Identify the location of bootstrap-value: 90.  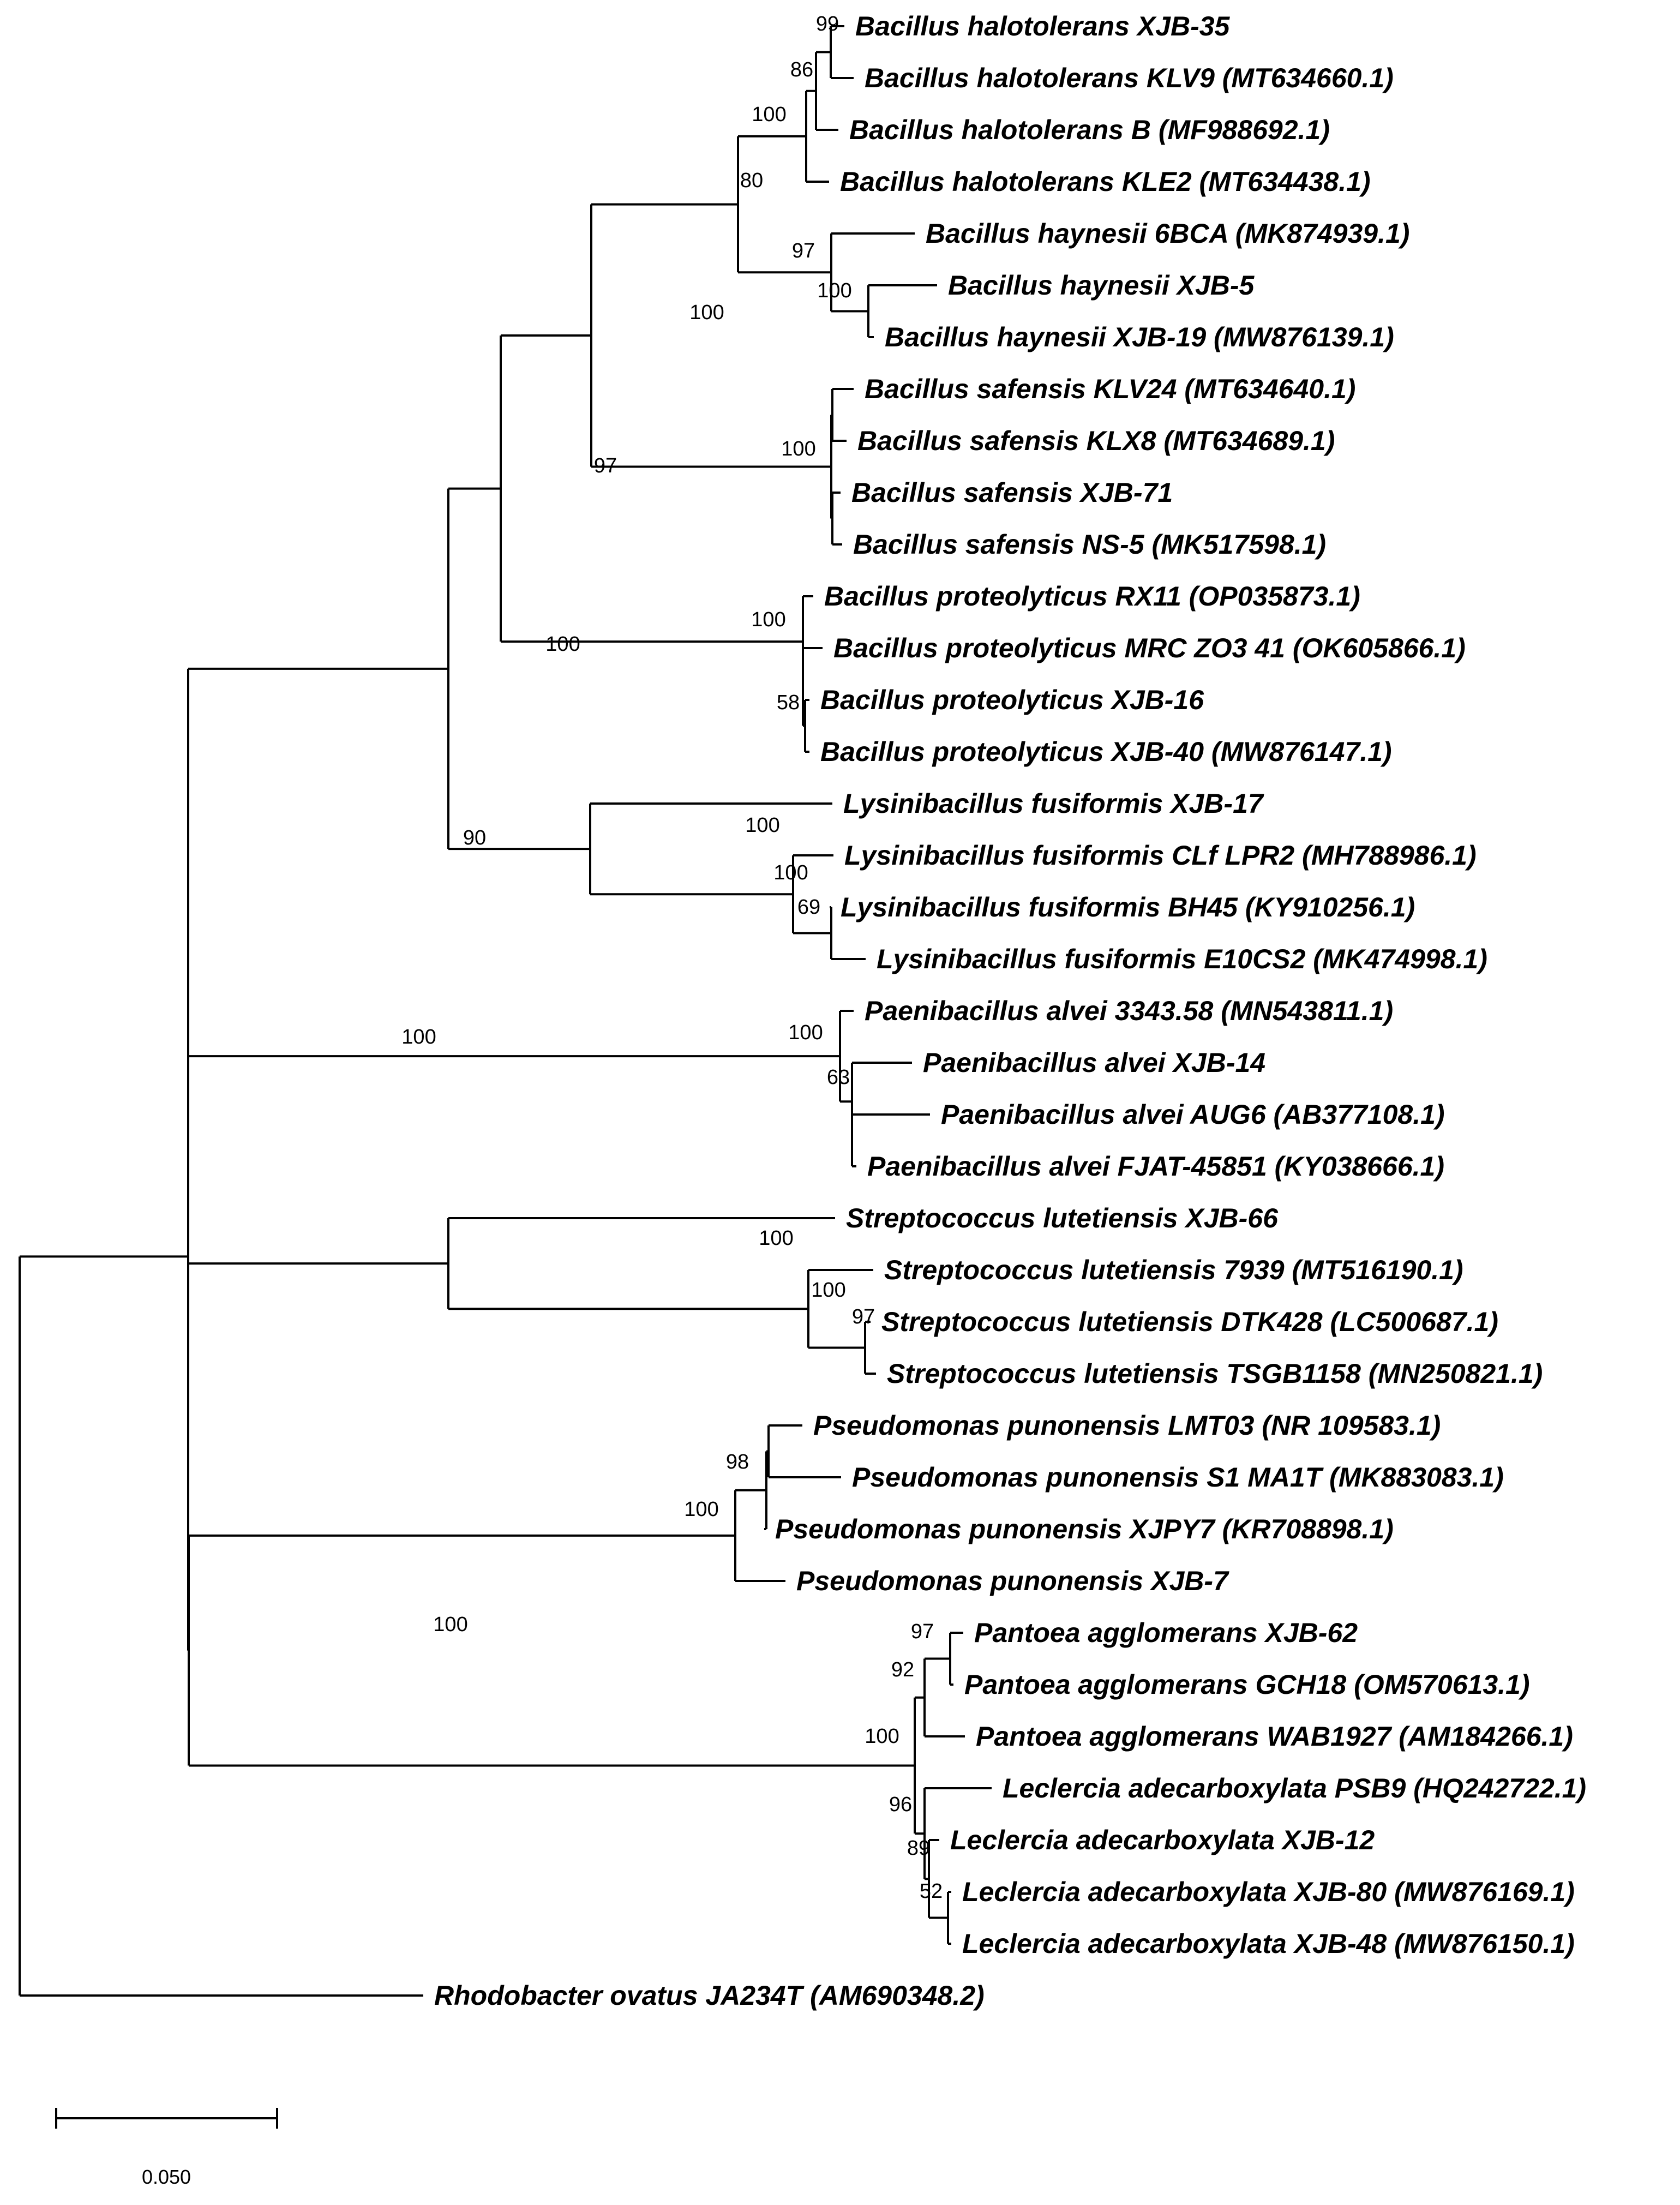
(474, 837).